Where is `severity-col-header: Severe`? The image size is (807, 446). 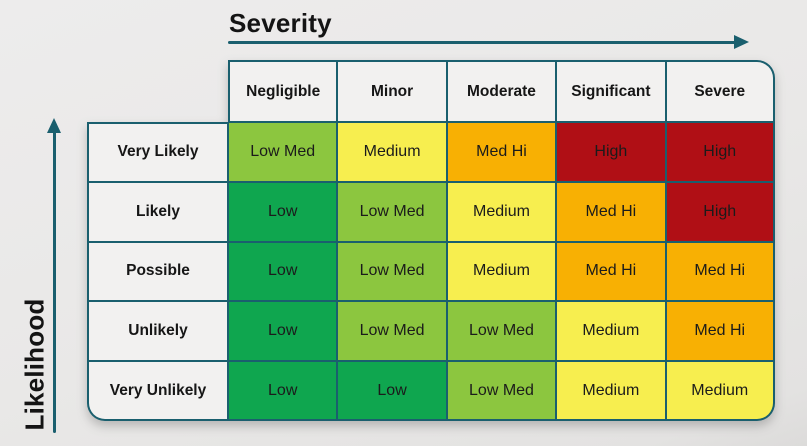 severity-col-header: Severe is located at coordinates (720, 91).